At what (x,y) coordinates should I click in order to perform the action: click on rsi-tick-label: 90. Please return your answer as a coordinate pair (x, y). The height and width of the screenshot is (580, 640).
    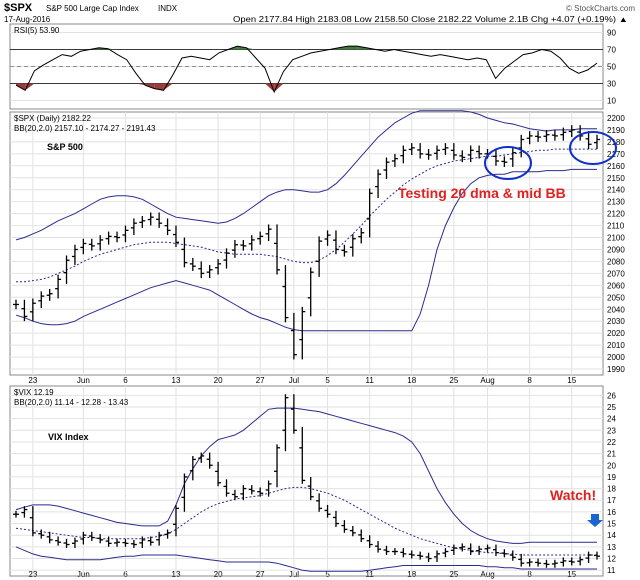
    Looking at the image, I should click on (611, 33).